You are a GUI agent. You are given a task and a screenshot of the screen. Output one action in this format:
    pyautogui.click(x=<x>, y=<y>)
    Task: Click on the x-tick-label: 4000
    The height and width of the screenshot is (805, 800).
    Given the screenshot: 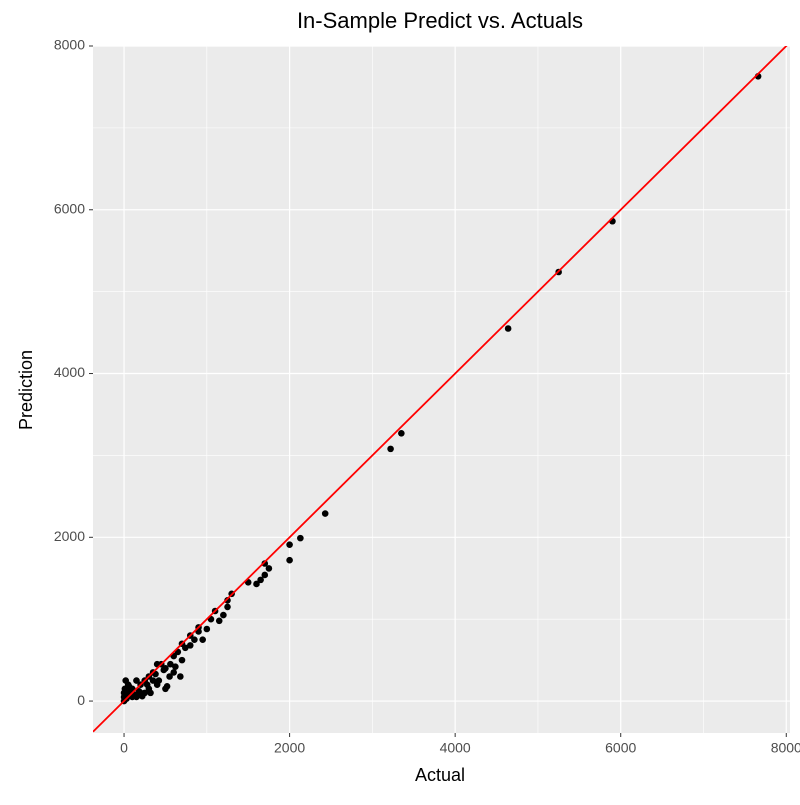 What is the action you would take?
    pyautogui.click(x=455, y=748)
    